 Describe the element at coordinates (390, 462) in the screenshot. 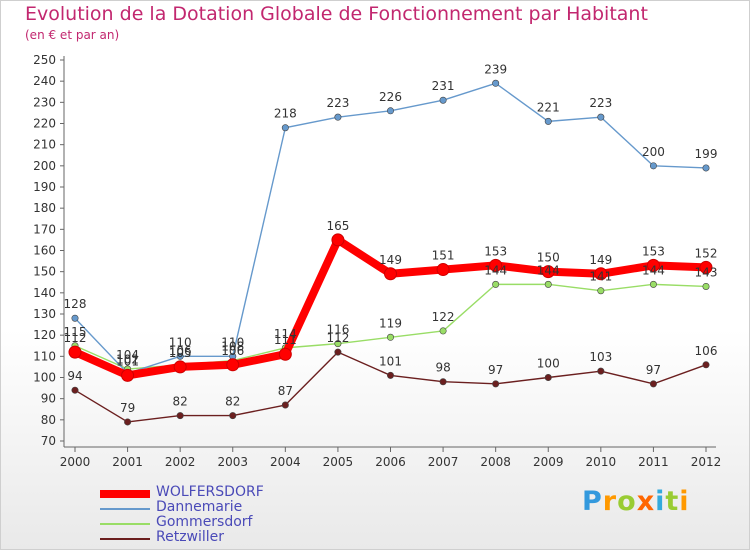

I see `x-tick-label: 2006` at that location.